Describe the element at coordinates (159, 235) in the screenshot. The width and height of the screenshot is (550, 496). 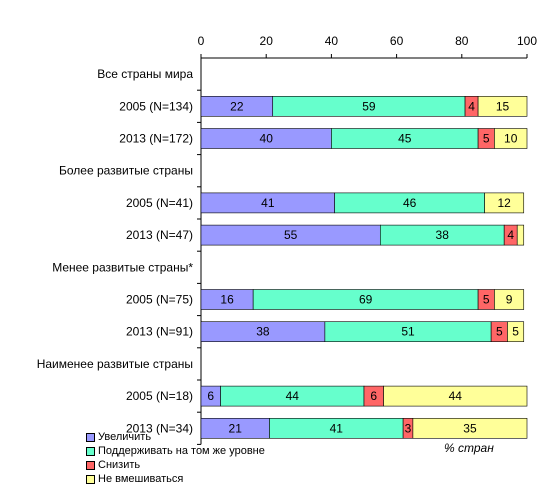
I see `bar-label: 2013 (N=47)` at that location.